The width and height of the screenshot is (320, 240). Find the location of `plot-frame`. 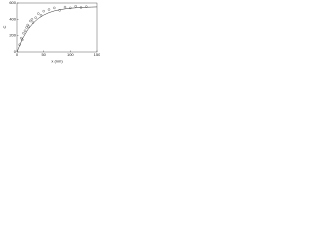

plot-frame is located at coordinates (57, 27).